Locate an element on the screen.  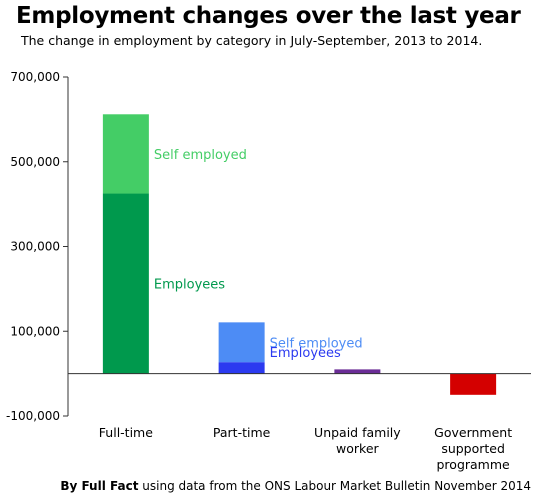
y-tick-label: -100,000 is located at coordinates (33, 416).